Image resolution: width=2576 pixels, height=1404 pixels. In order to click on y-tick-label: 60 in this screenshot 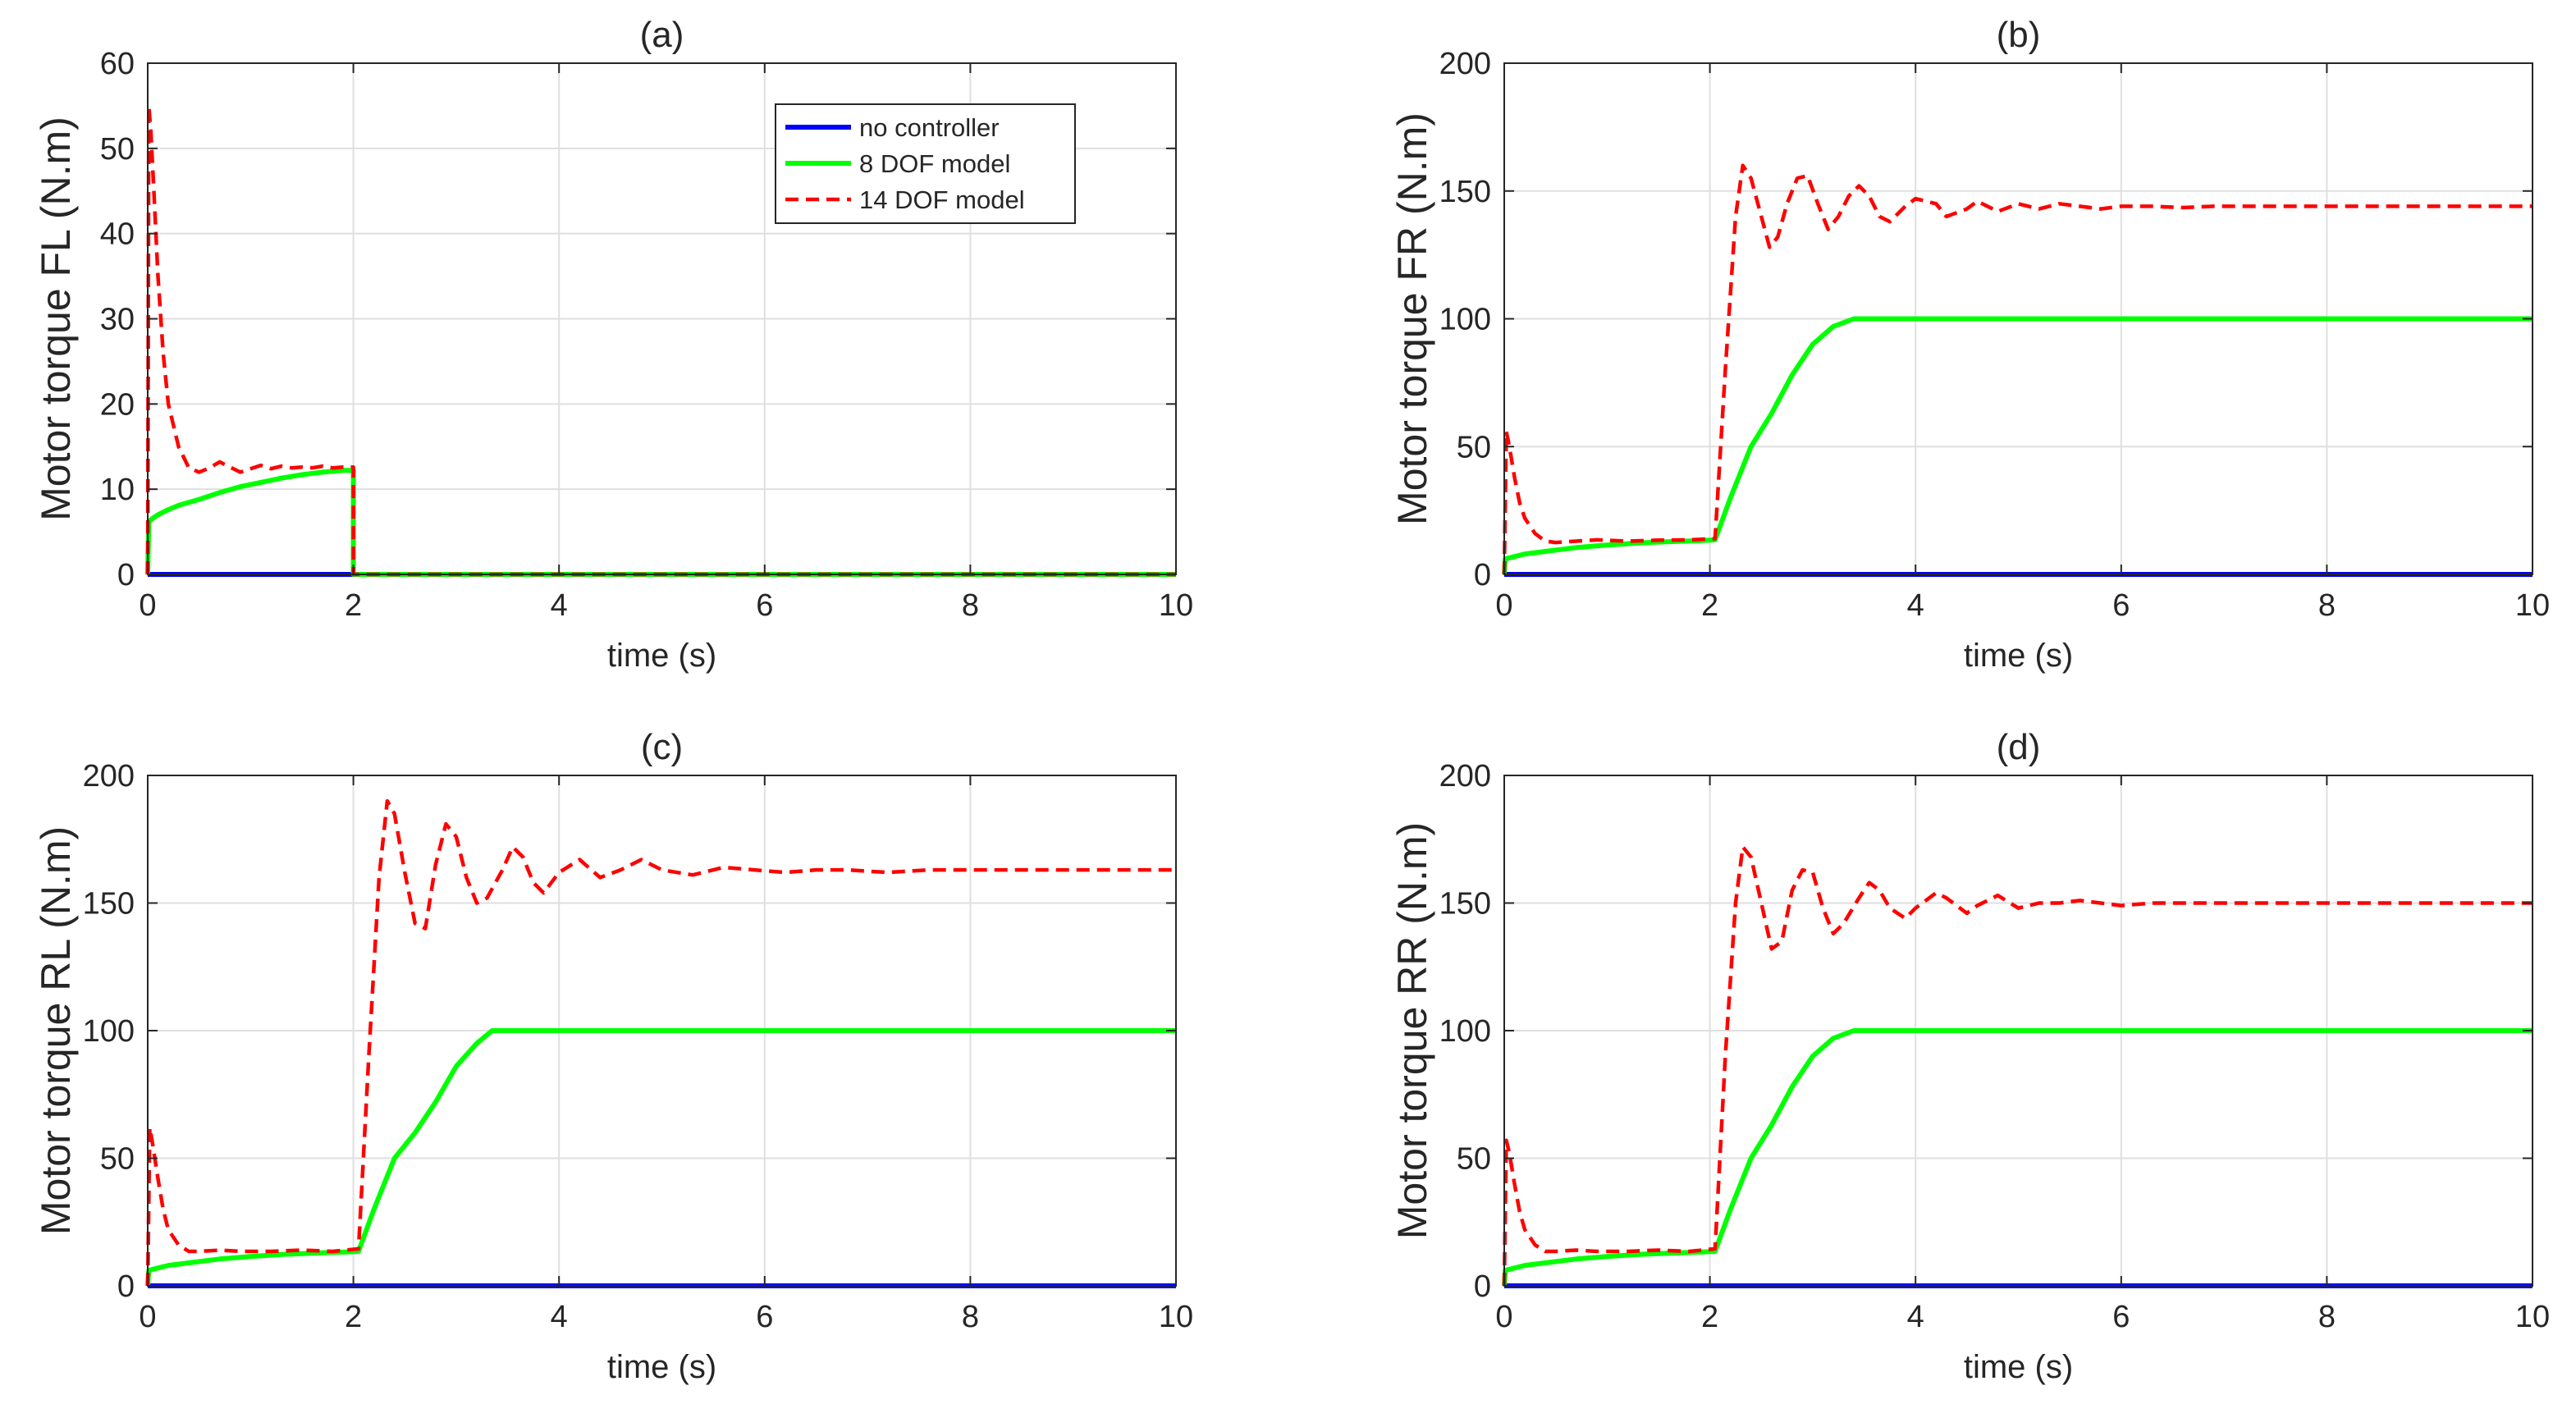, I will do `click(117, 64)`.